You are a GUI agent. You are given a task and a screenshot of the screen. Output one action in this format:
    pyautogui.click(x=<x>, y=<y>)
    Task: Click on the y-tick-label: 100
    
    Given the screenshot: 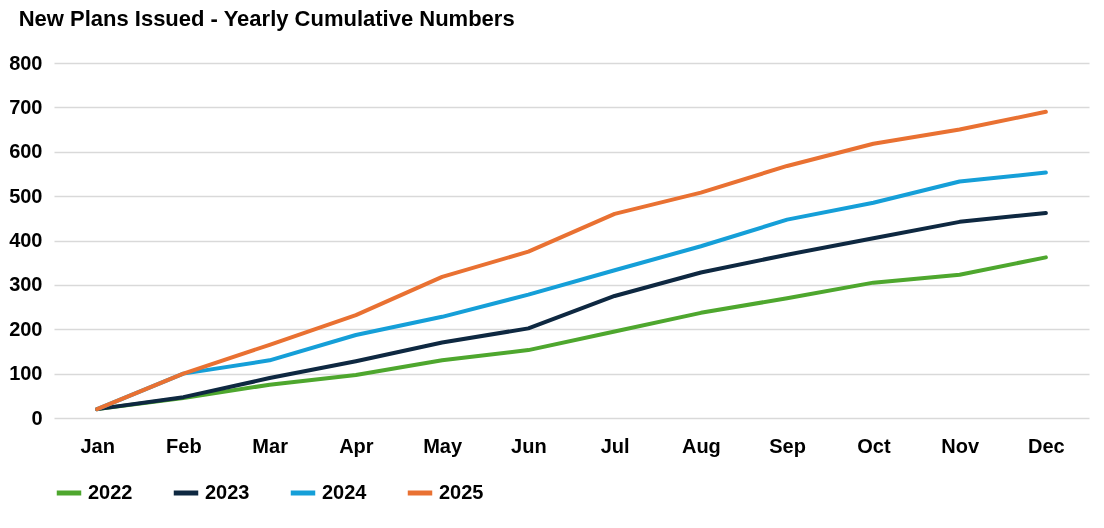 What is the action you would take?
    pyautogui.click(x=26, y=373)
    